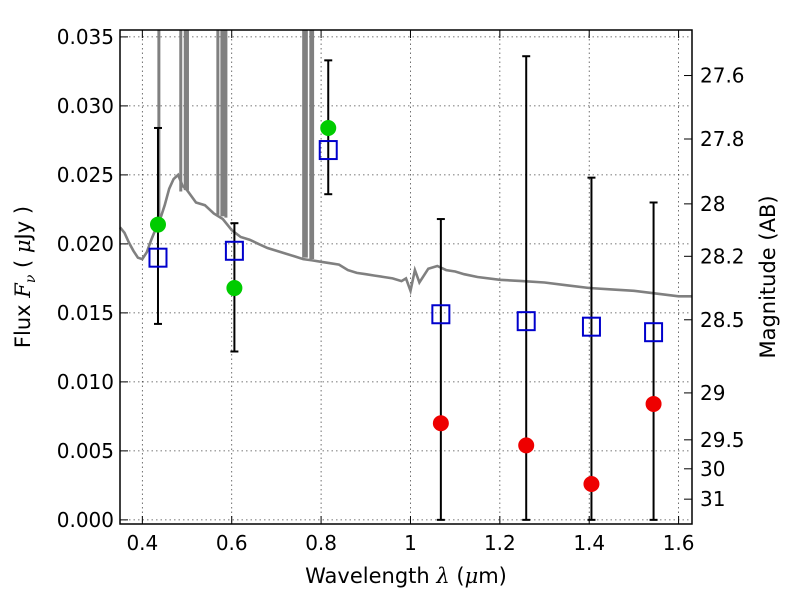 The image size is (800, 600). Describe the element at coordinates (321, 543) in the screenshot. I see `x-tick-label: 0.8` at that location.